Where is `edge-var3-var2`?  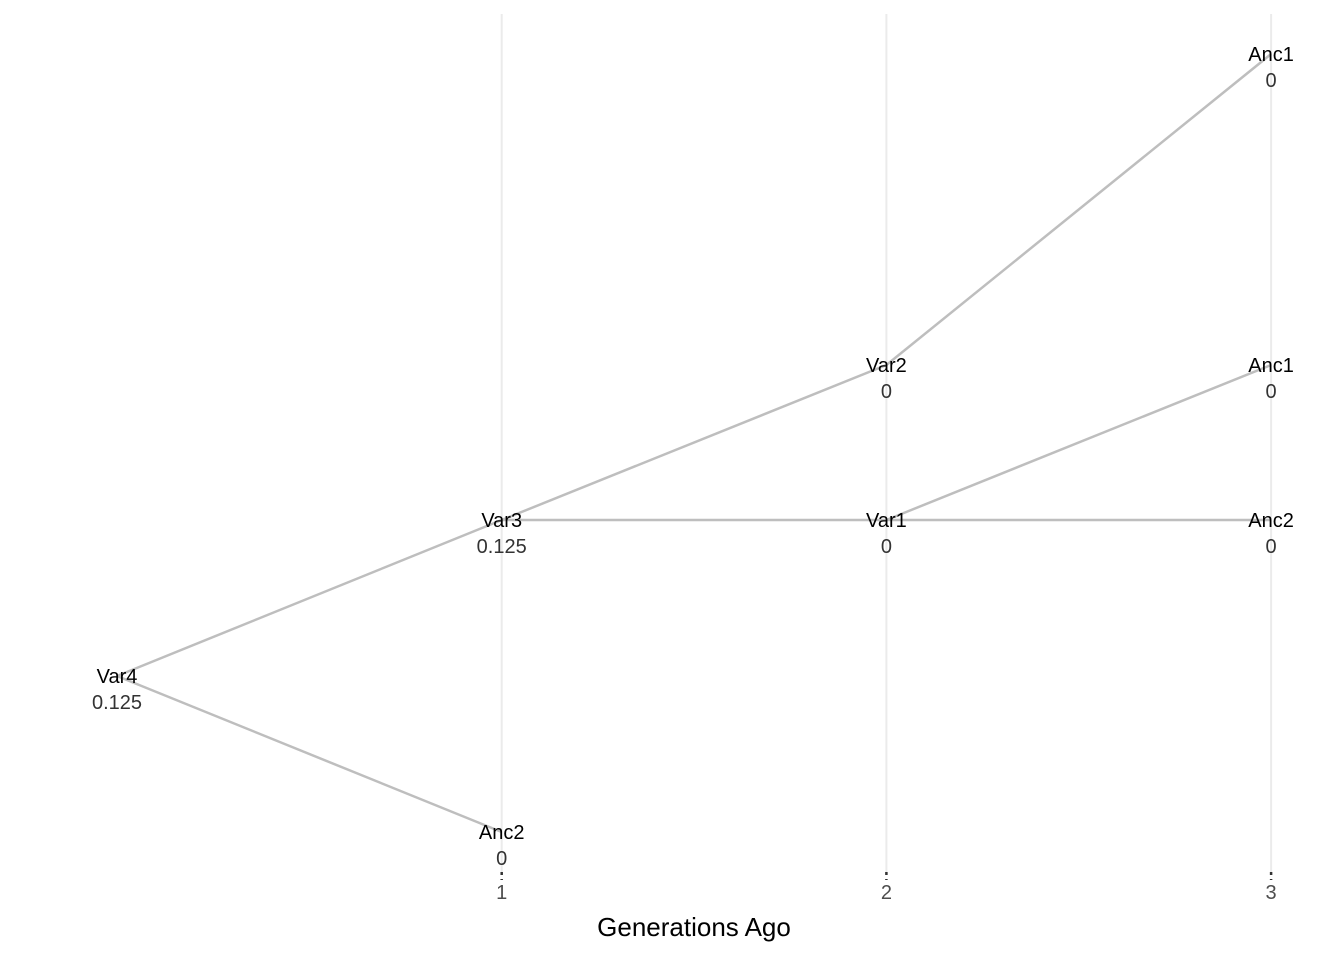 edge-var3-var2 is located at coordinates (694, 442).